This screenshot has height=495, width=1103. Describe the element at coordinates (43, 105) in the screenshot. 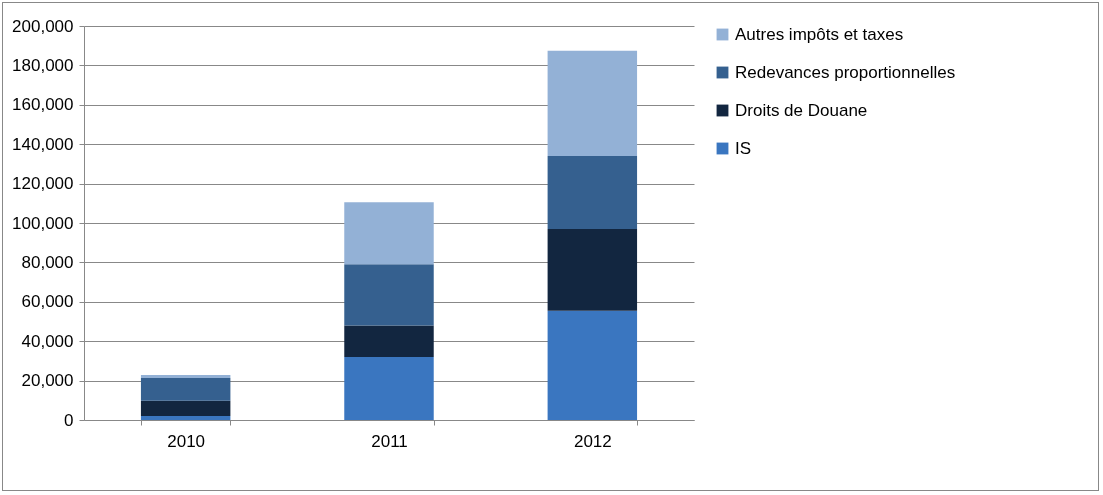

I see `y-tick-label: 160,000` at that location.